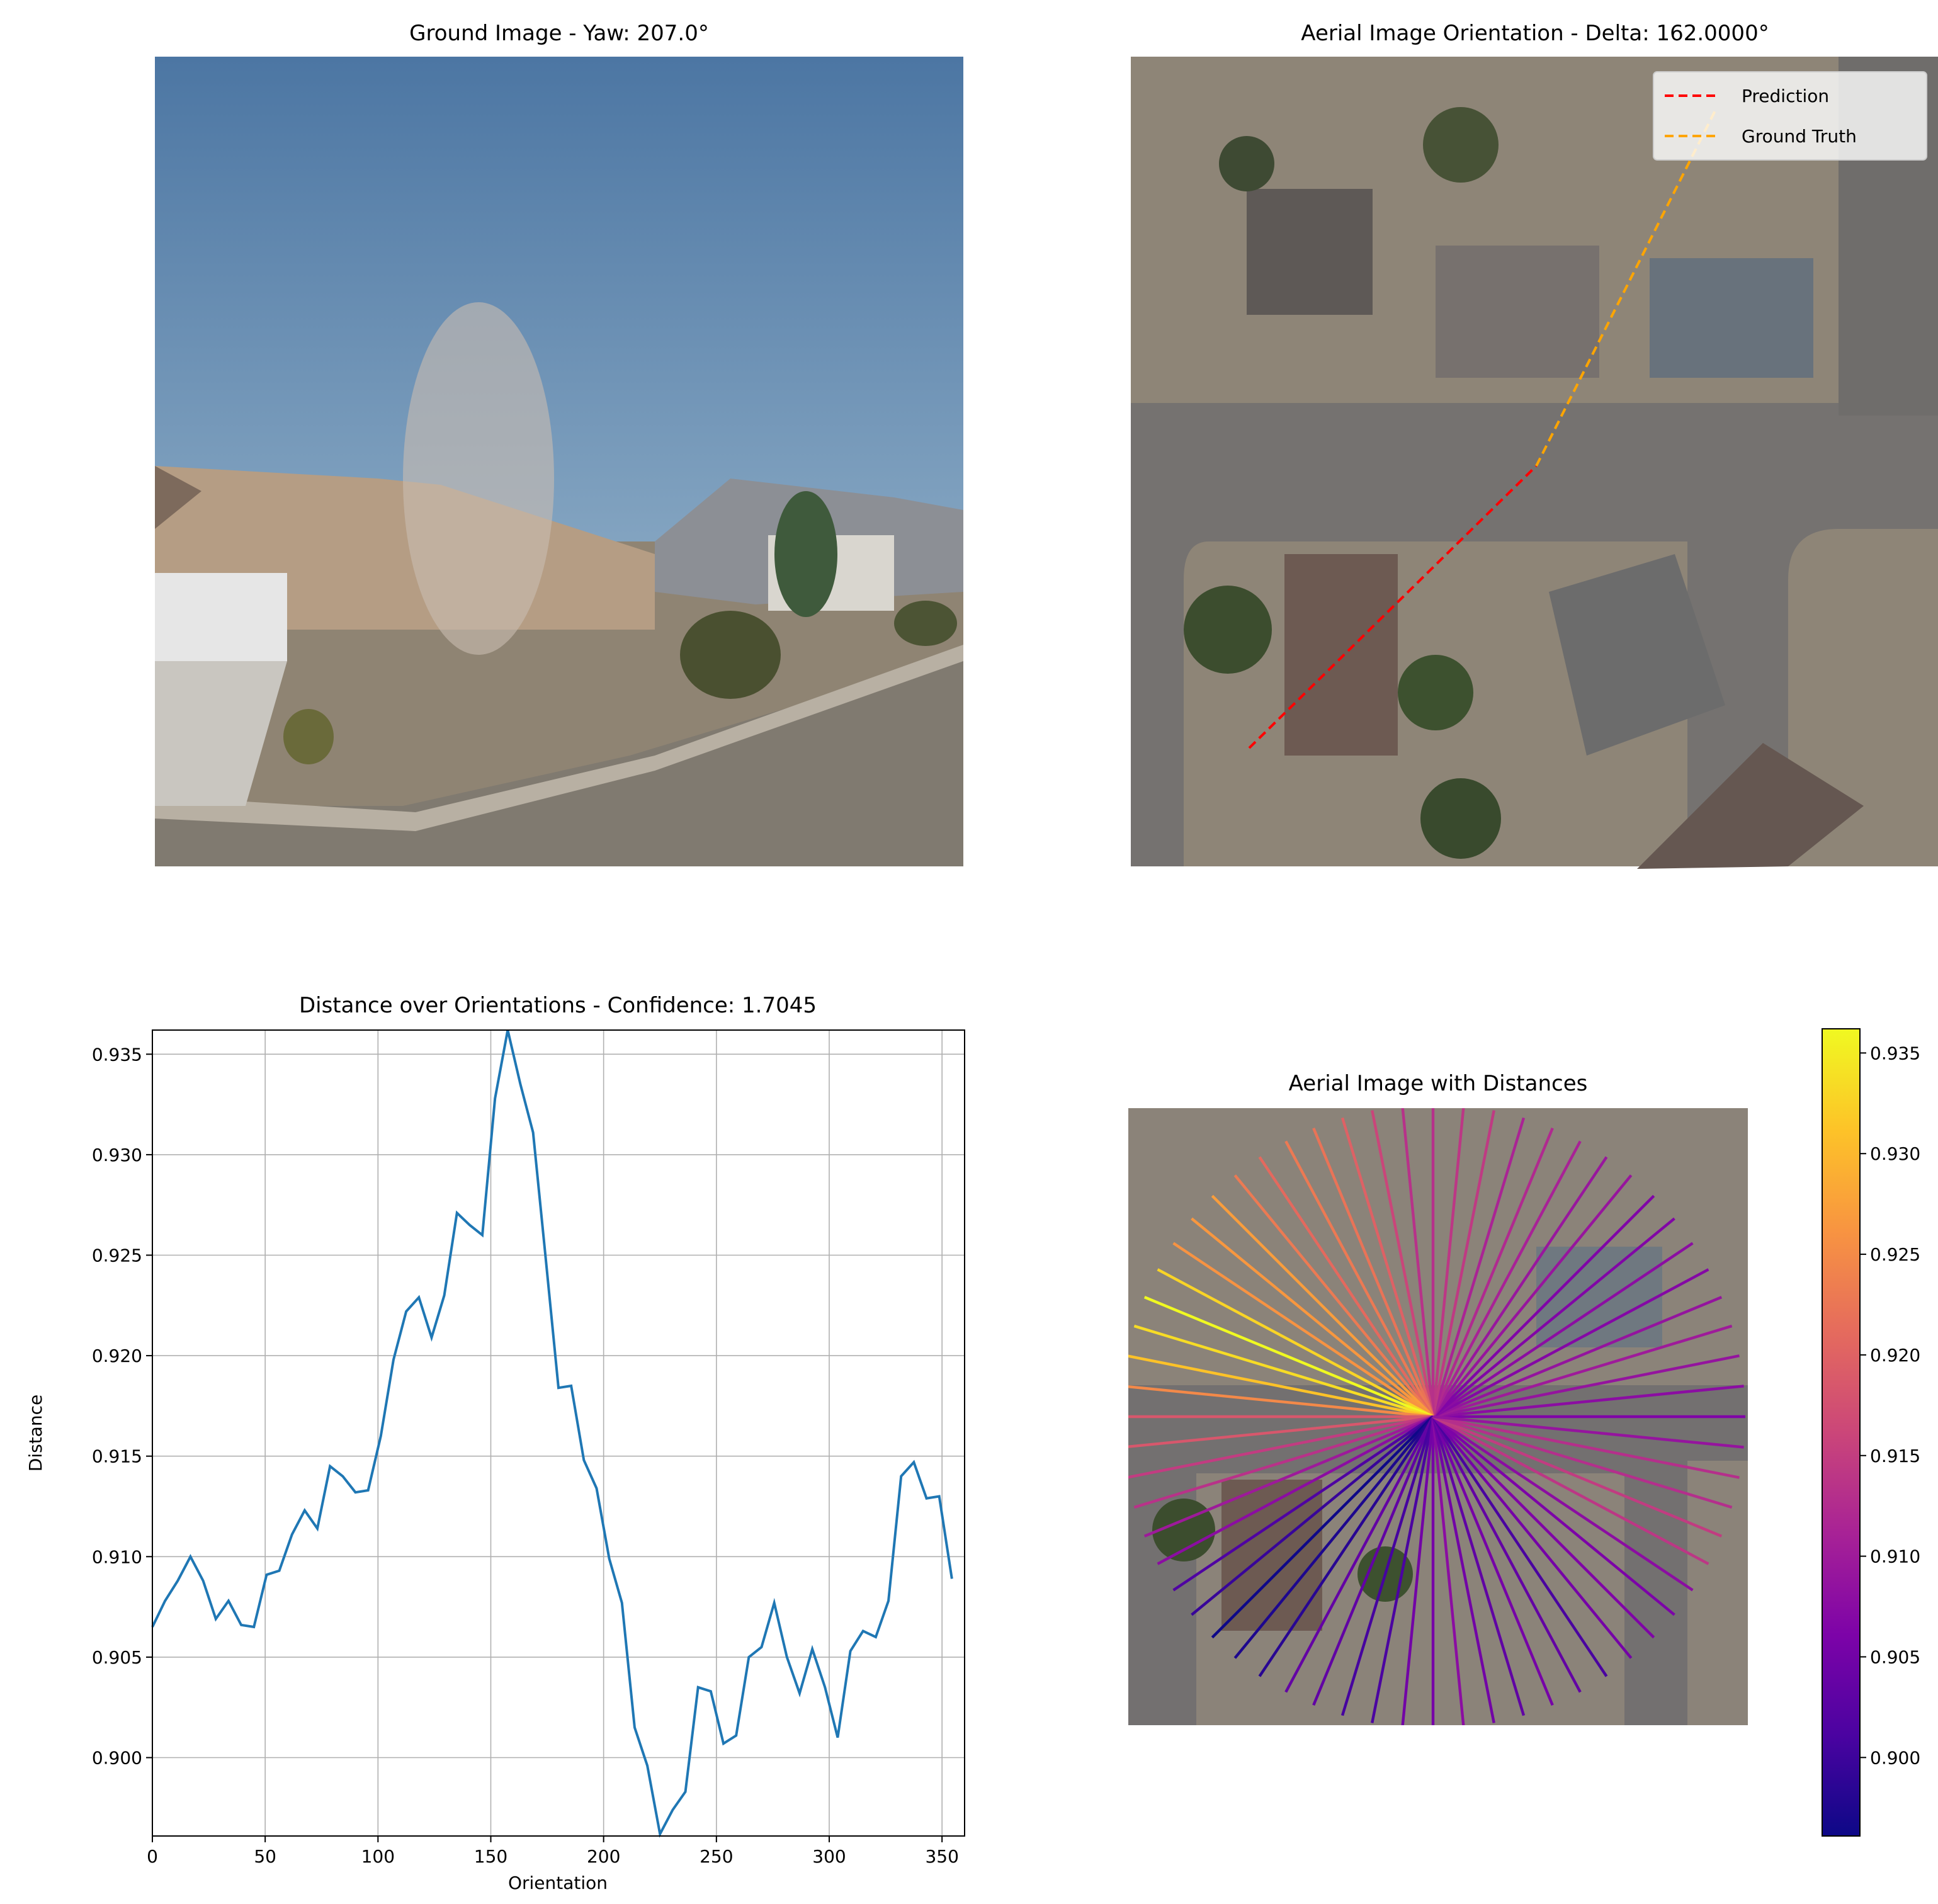 The width and height of the screenshot is (1938, 1904). Describe the element at coordinates (829, 1856) in the screenshot. I see `x-tick-label: 300` at that location.